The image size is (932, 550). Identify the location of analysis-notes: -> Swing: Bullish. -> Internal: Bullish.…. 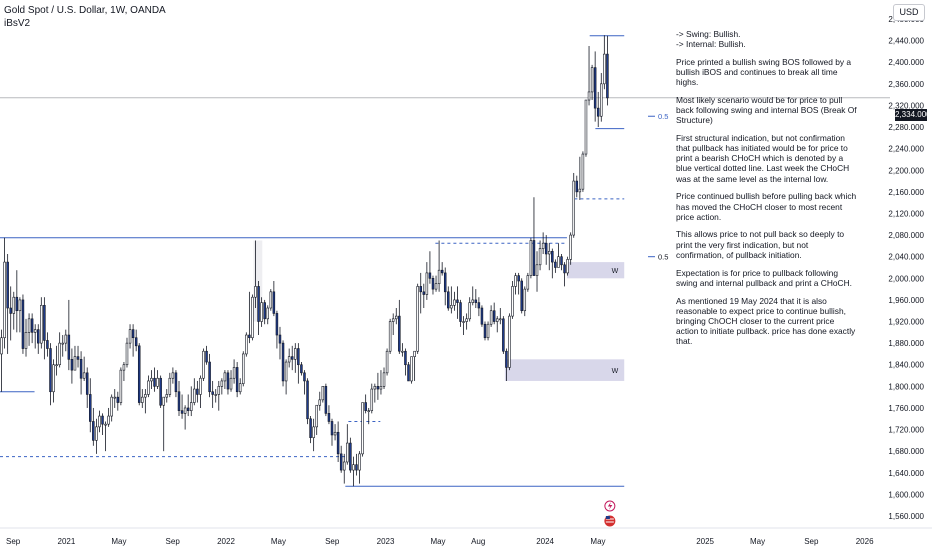
(767, 191).